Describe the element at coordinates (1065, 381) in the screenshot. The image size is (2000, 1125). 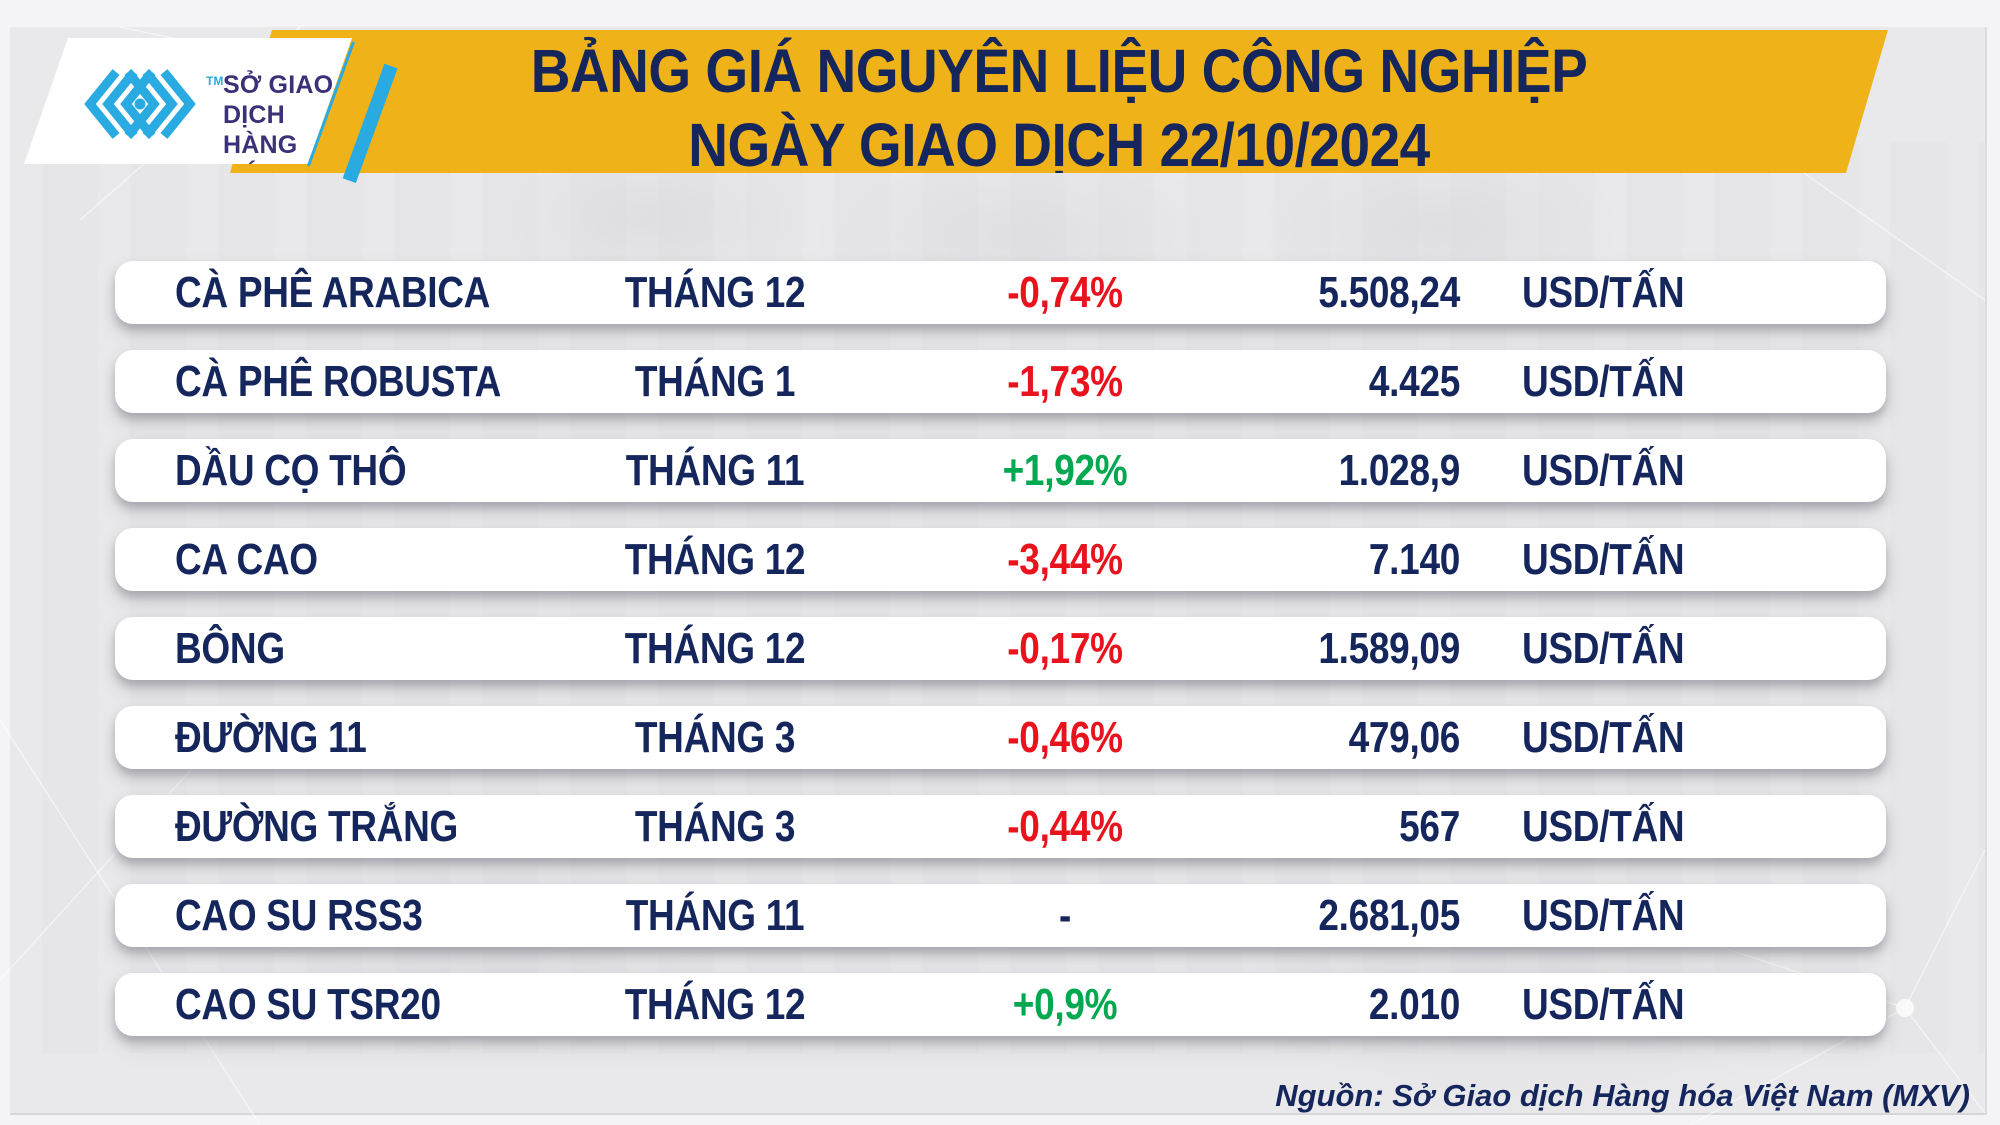
I see `change-percent: -1,73%` at that location.